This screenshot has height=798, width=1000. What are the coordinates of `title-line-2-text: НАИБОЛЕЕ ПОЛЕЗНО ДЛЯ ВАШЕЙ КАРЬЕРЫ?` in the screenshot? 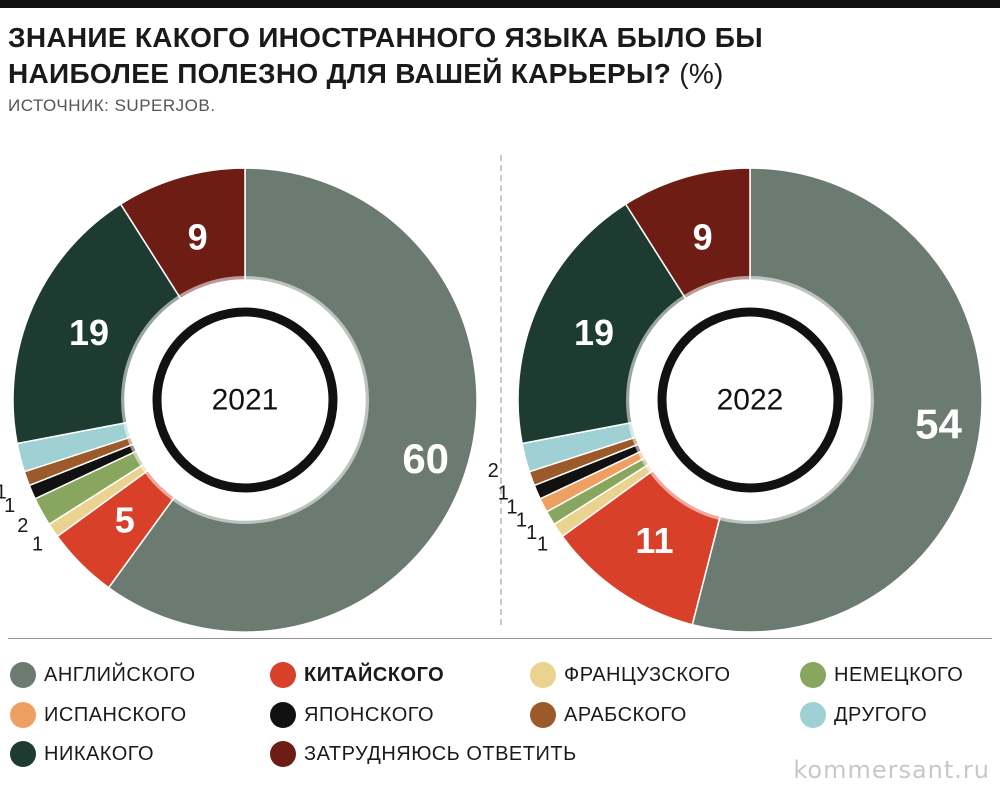 It's located at (340, 73).